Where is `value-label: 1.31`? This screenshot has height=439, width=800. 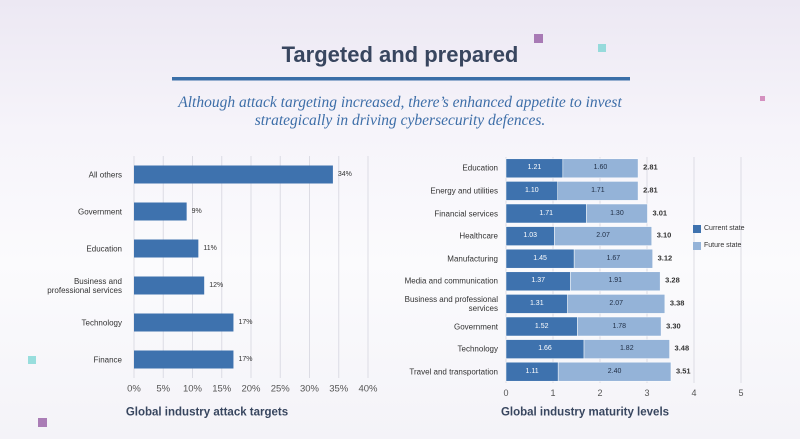
value-label: 1.31 is located at coordinates (536, 303).